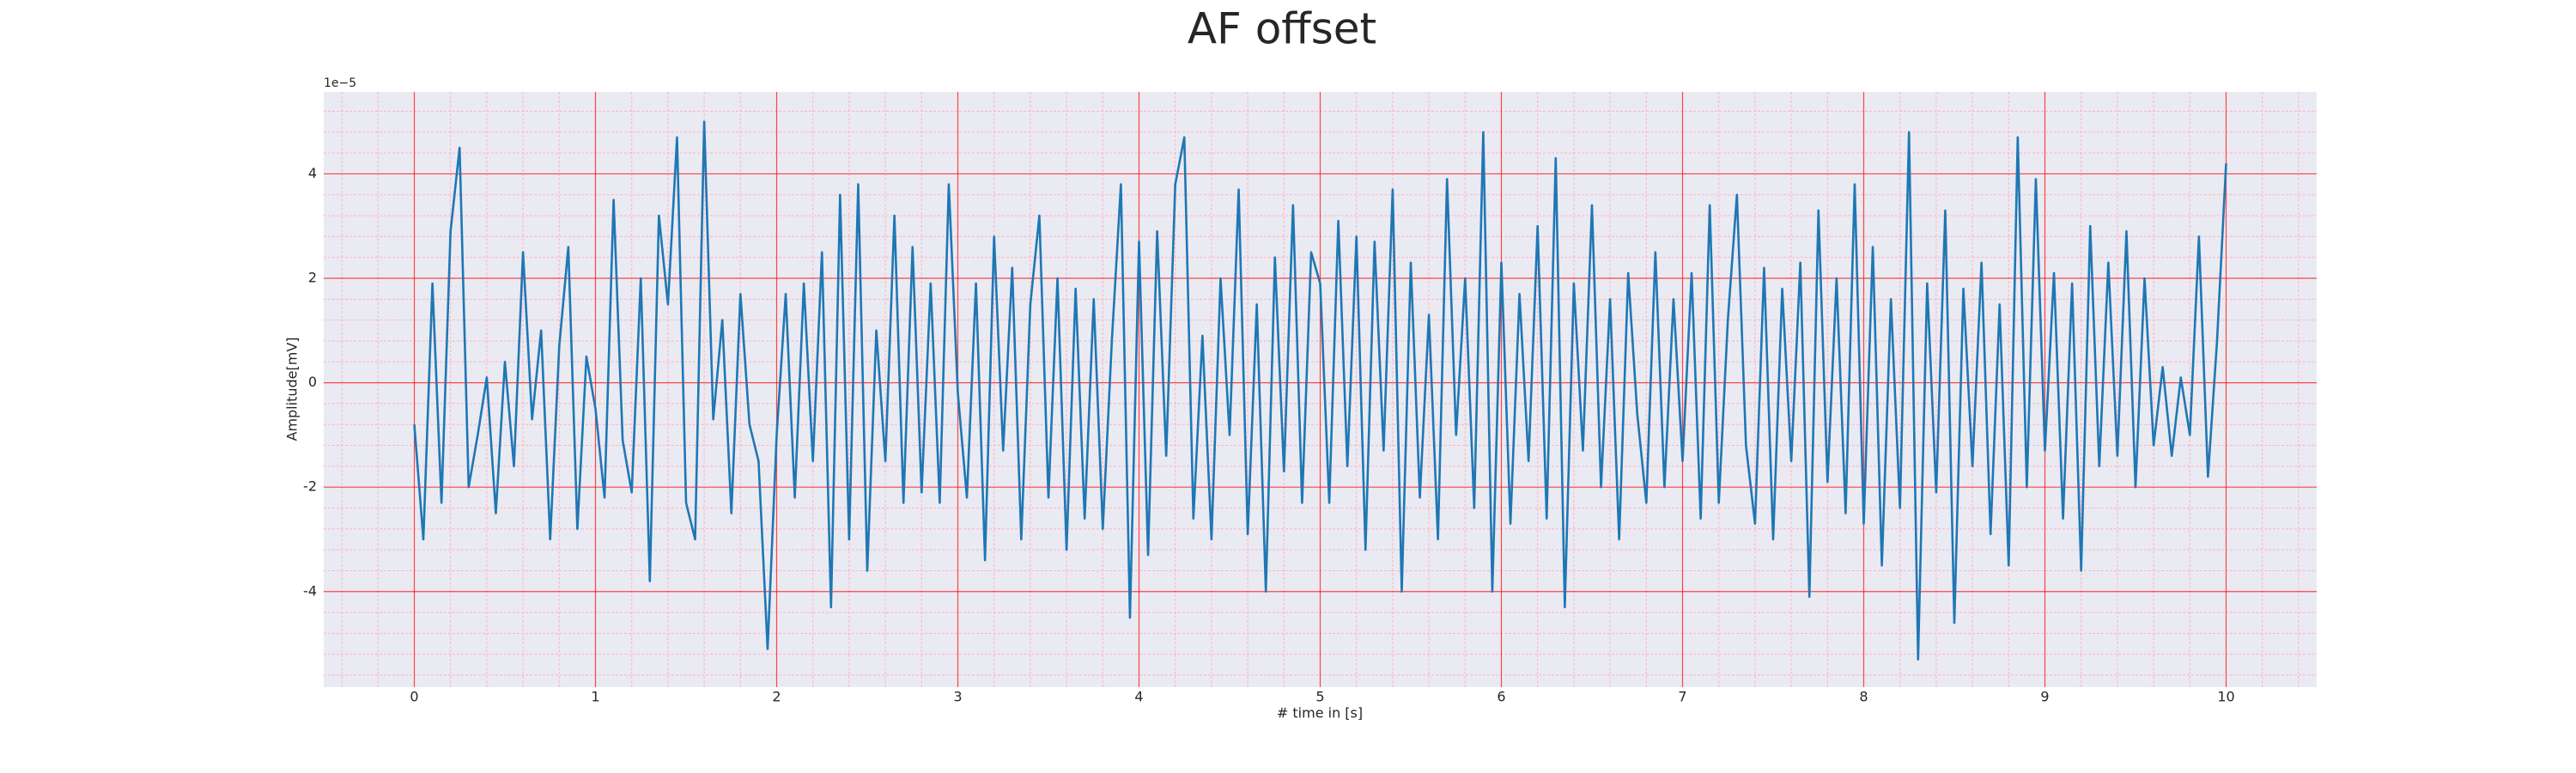 This screenshot has width=2576, height=773. I want to click on y-tick-label: 4, so click(312, 173).